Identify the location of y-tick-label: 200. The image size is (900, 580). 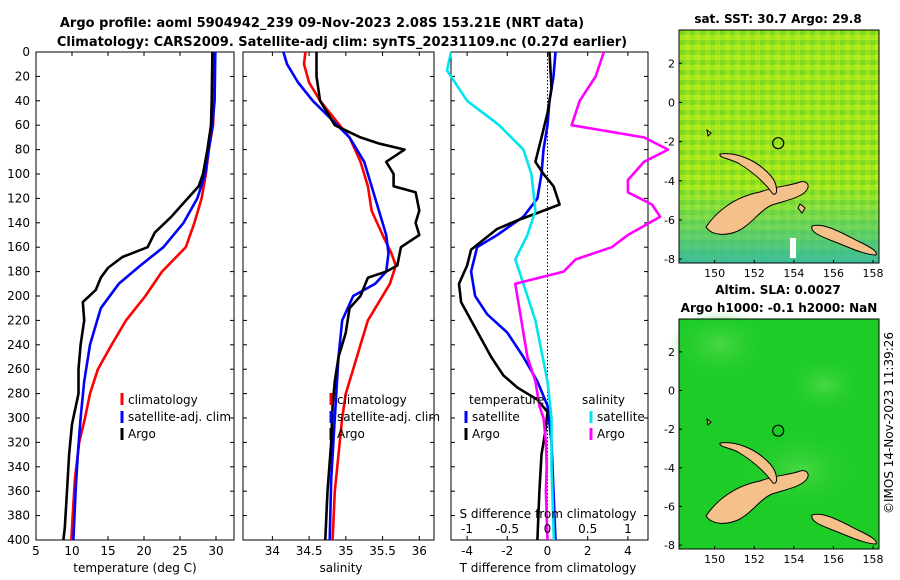
(18, 296).